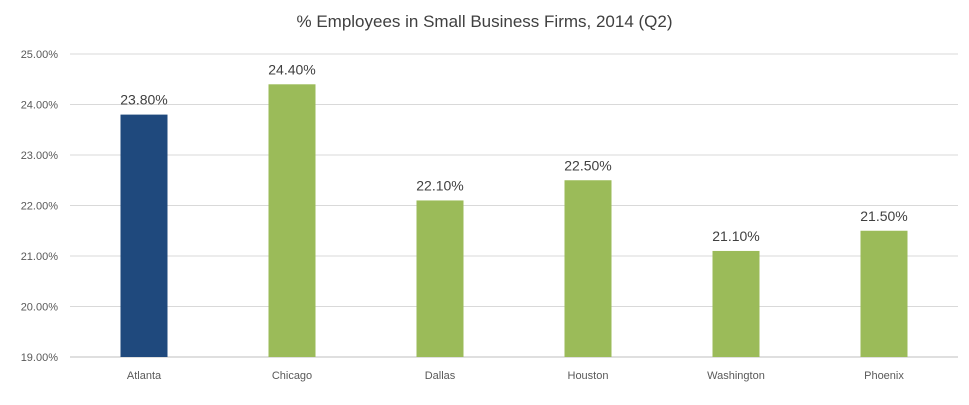 The image size is (969, 405). What do you see at coordinates (884, 376) in the screenshot?
I see `x-tick-label-phoenix: Phoenix` at bounding box center [884, 376].